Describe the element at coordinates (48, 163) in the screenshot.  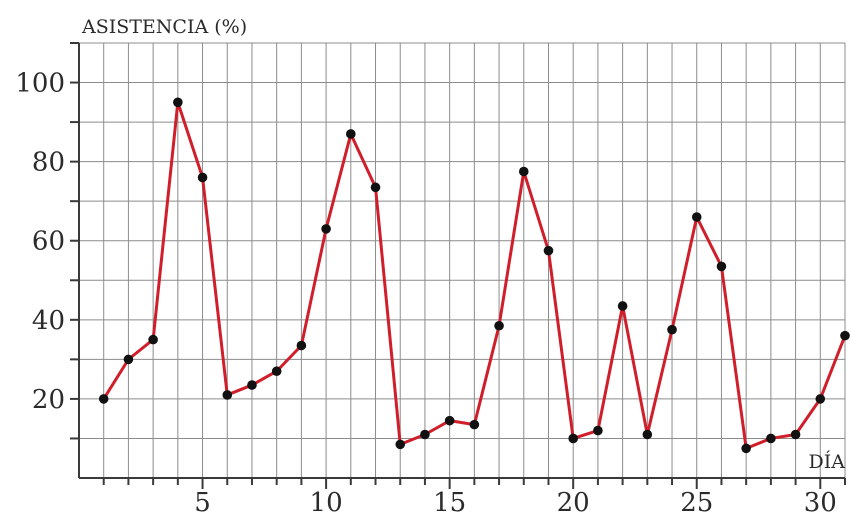
I see `y-tick-label-80: 80` at that location.